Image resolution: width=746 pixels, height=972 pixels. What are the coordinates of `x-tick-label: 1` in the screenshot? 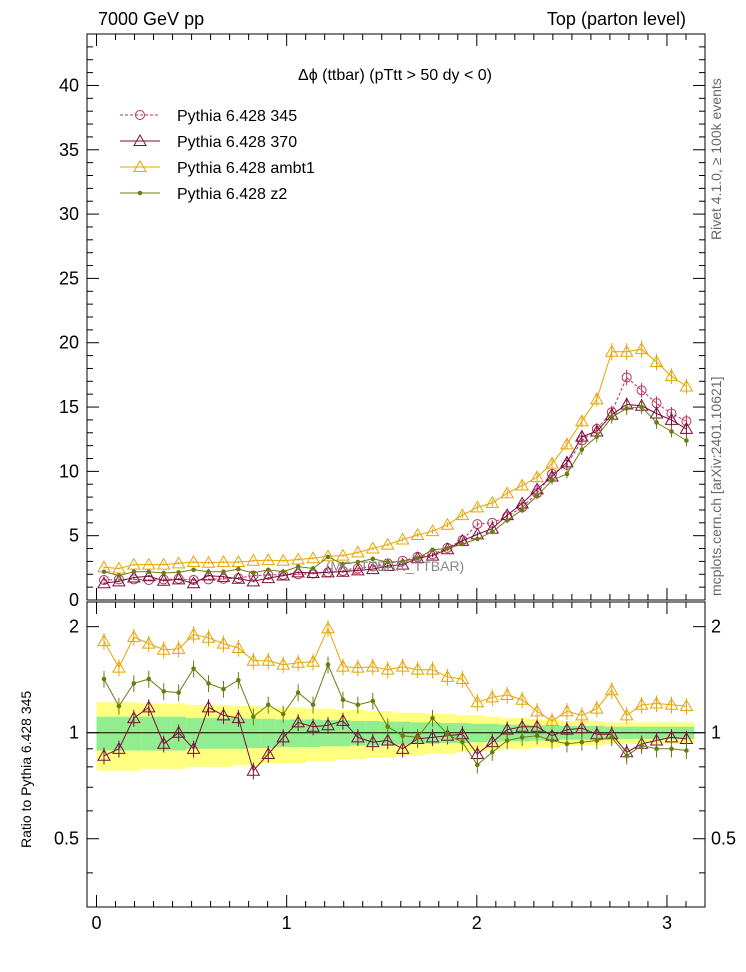 It's located at (287, 923).